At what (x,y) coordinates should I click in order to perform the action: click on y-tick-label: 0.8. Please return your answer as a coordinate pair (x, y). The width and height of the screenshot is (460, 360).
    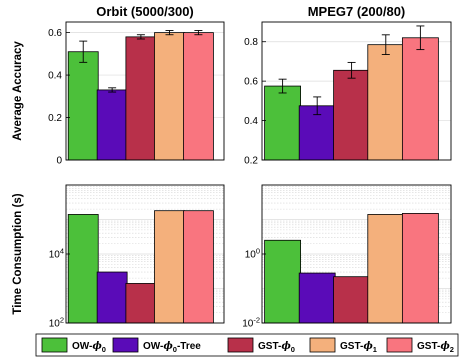
    Looking at the image, I should click on (251, 42).